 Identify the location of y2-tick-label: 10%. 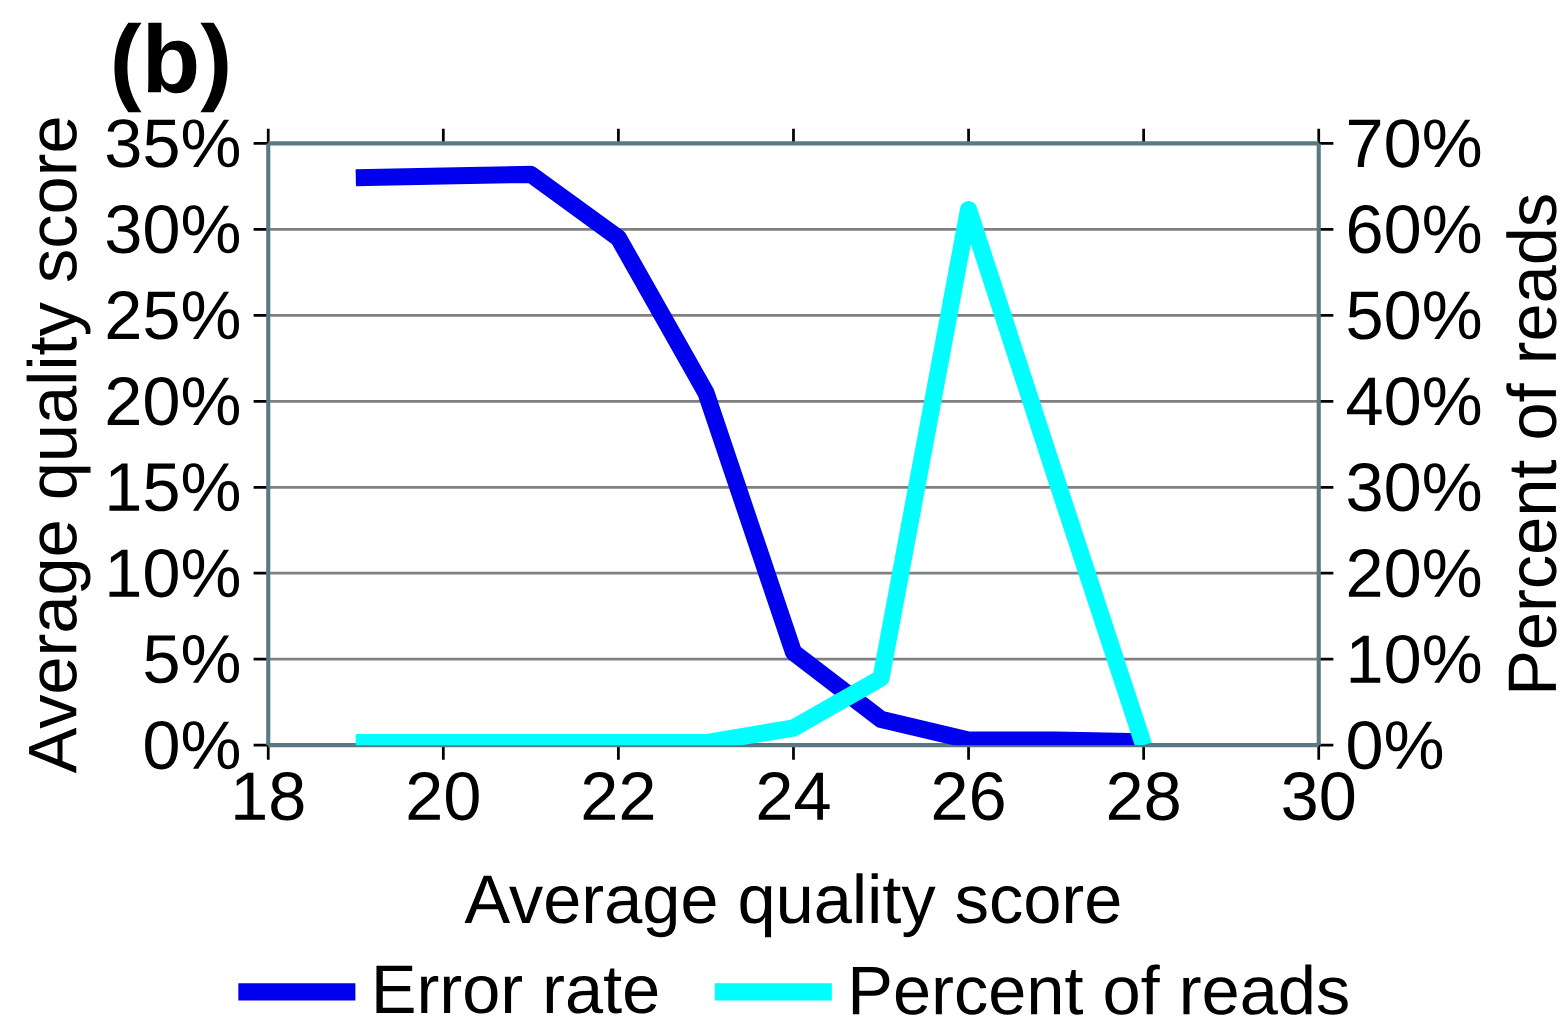
(1415, 659).